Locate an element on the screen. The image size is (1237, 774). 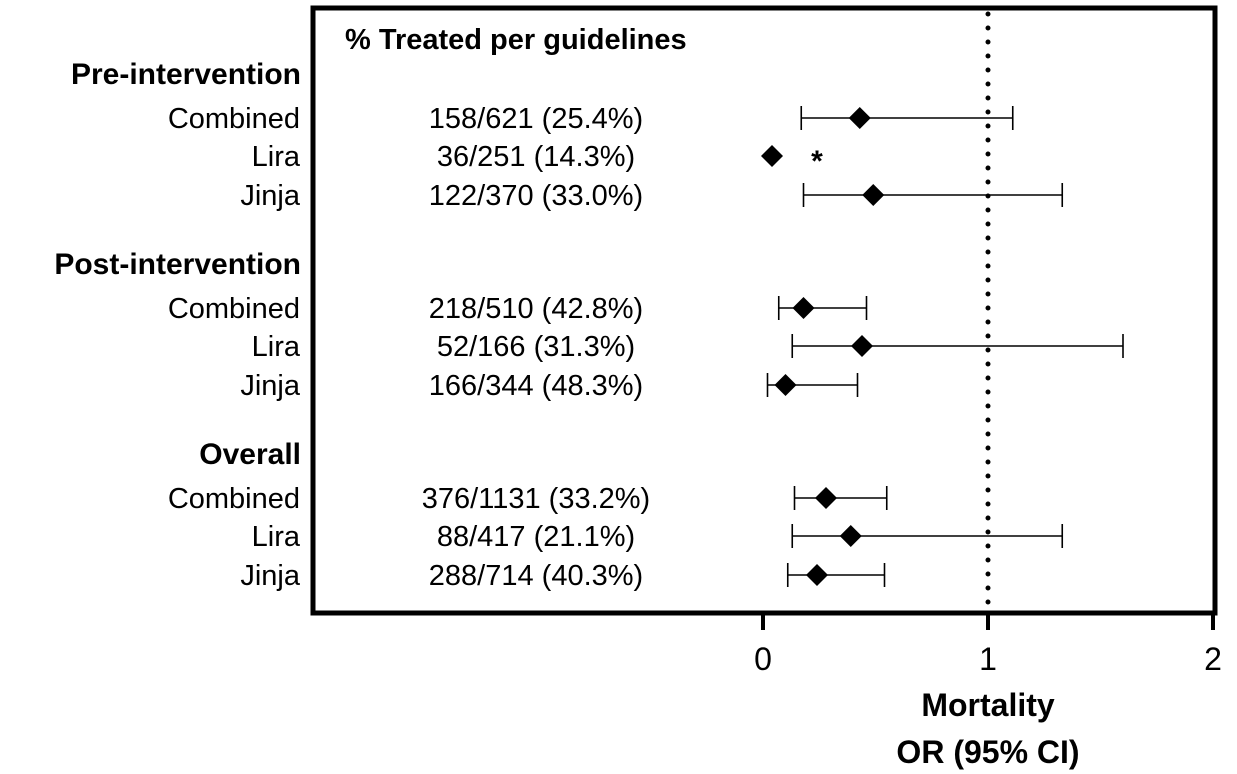
x-axis-label-line2: OR (95% CI) is located at coordinates (987, 752).